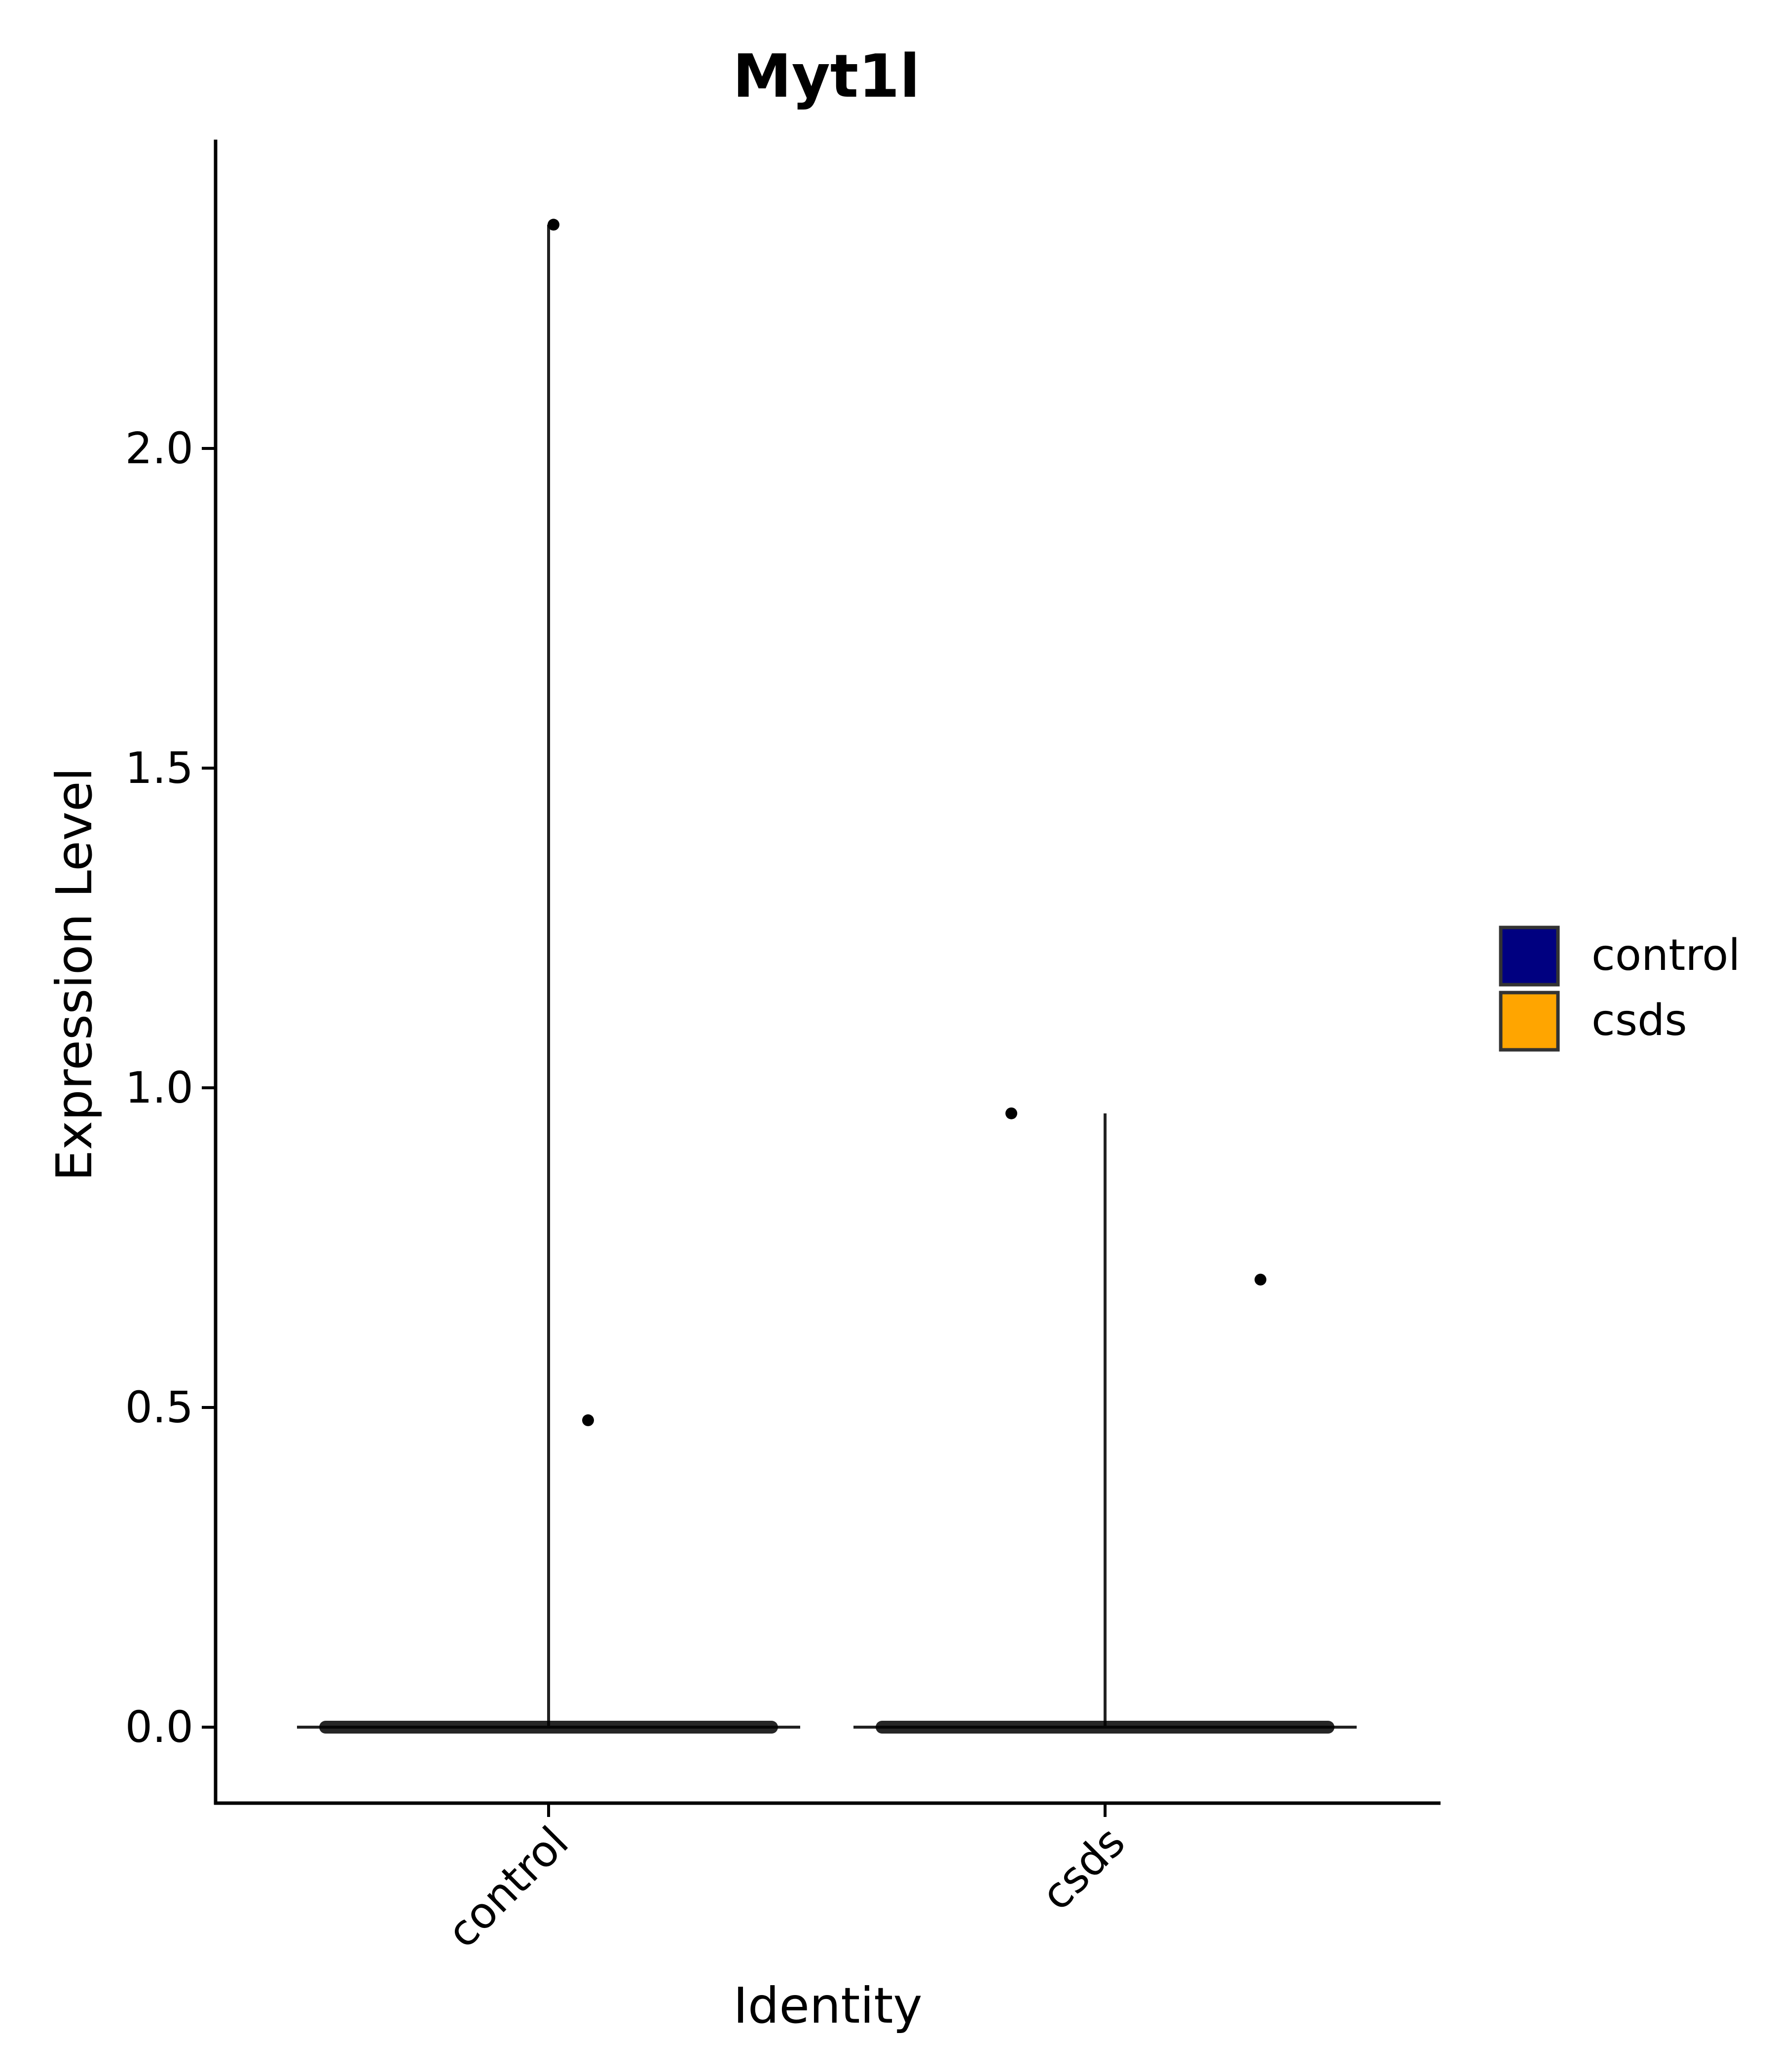 This screenshot has width=1776, height=2072. What do you see at coordinates (1529, 1022) in the screenshot?
I see `legend-swatch-csds` at bounding box center [1529, 1022].